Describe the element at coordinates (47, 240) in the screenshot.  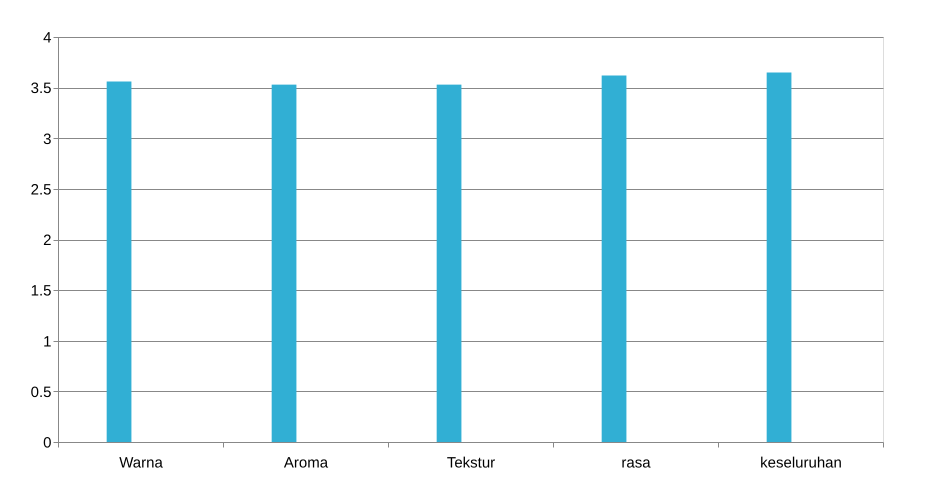
I see `y-tick-label: 2` at that location.